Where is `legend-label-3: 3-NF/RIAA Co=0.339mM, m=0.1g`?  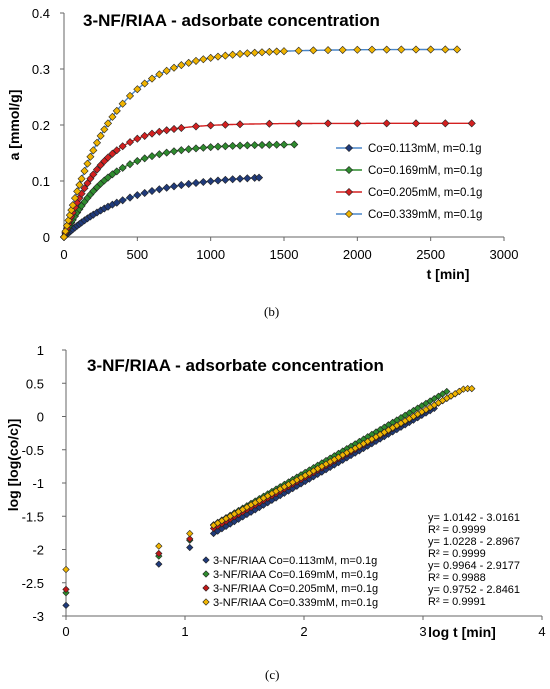 legend-label-3: 3-NF/RIAA Co=0.339mM, m=0.1g is located at coordinates (295, 603).